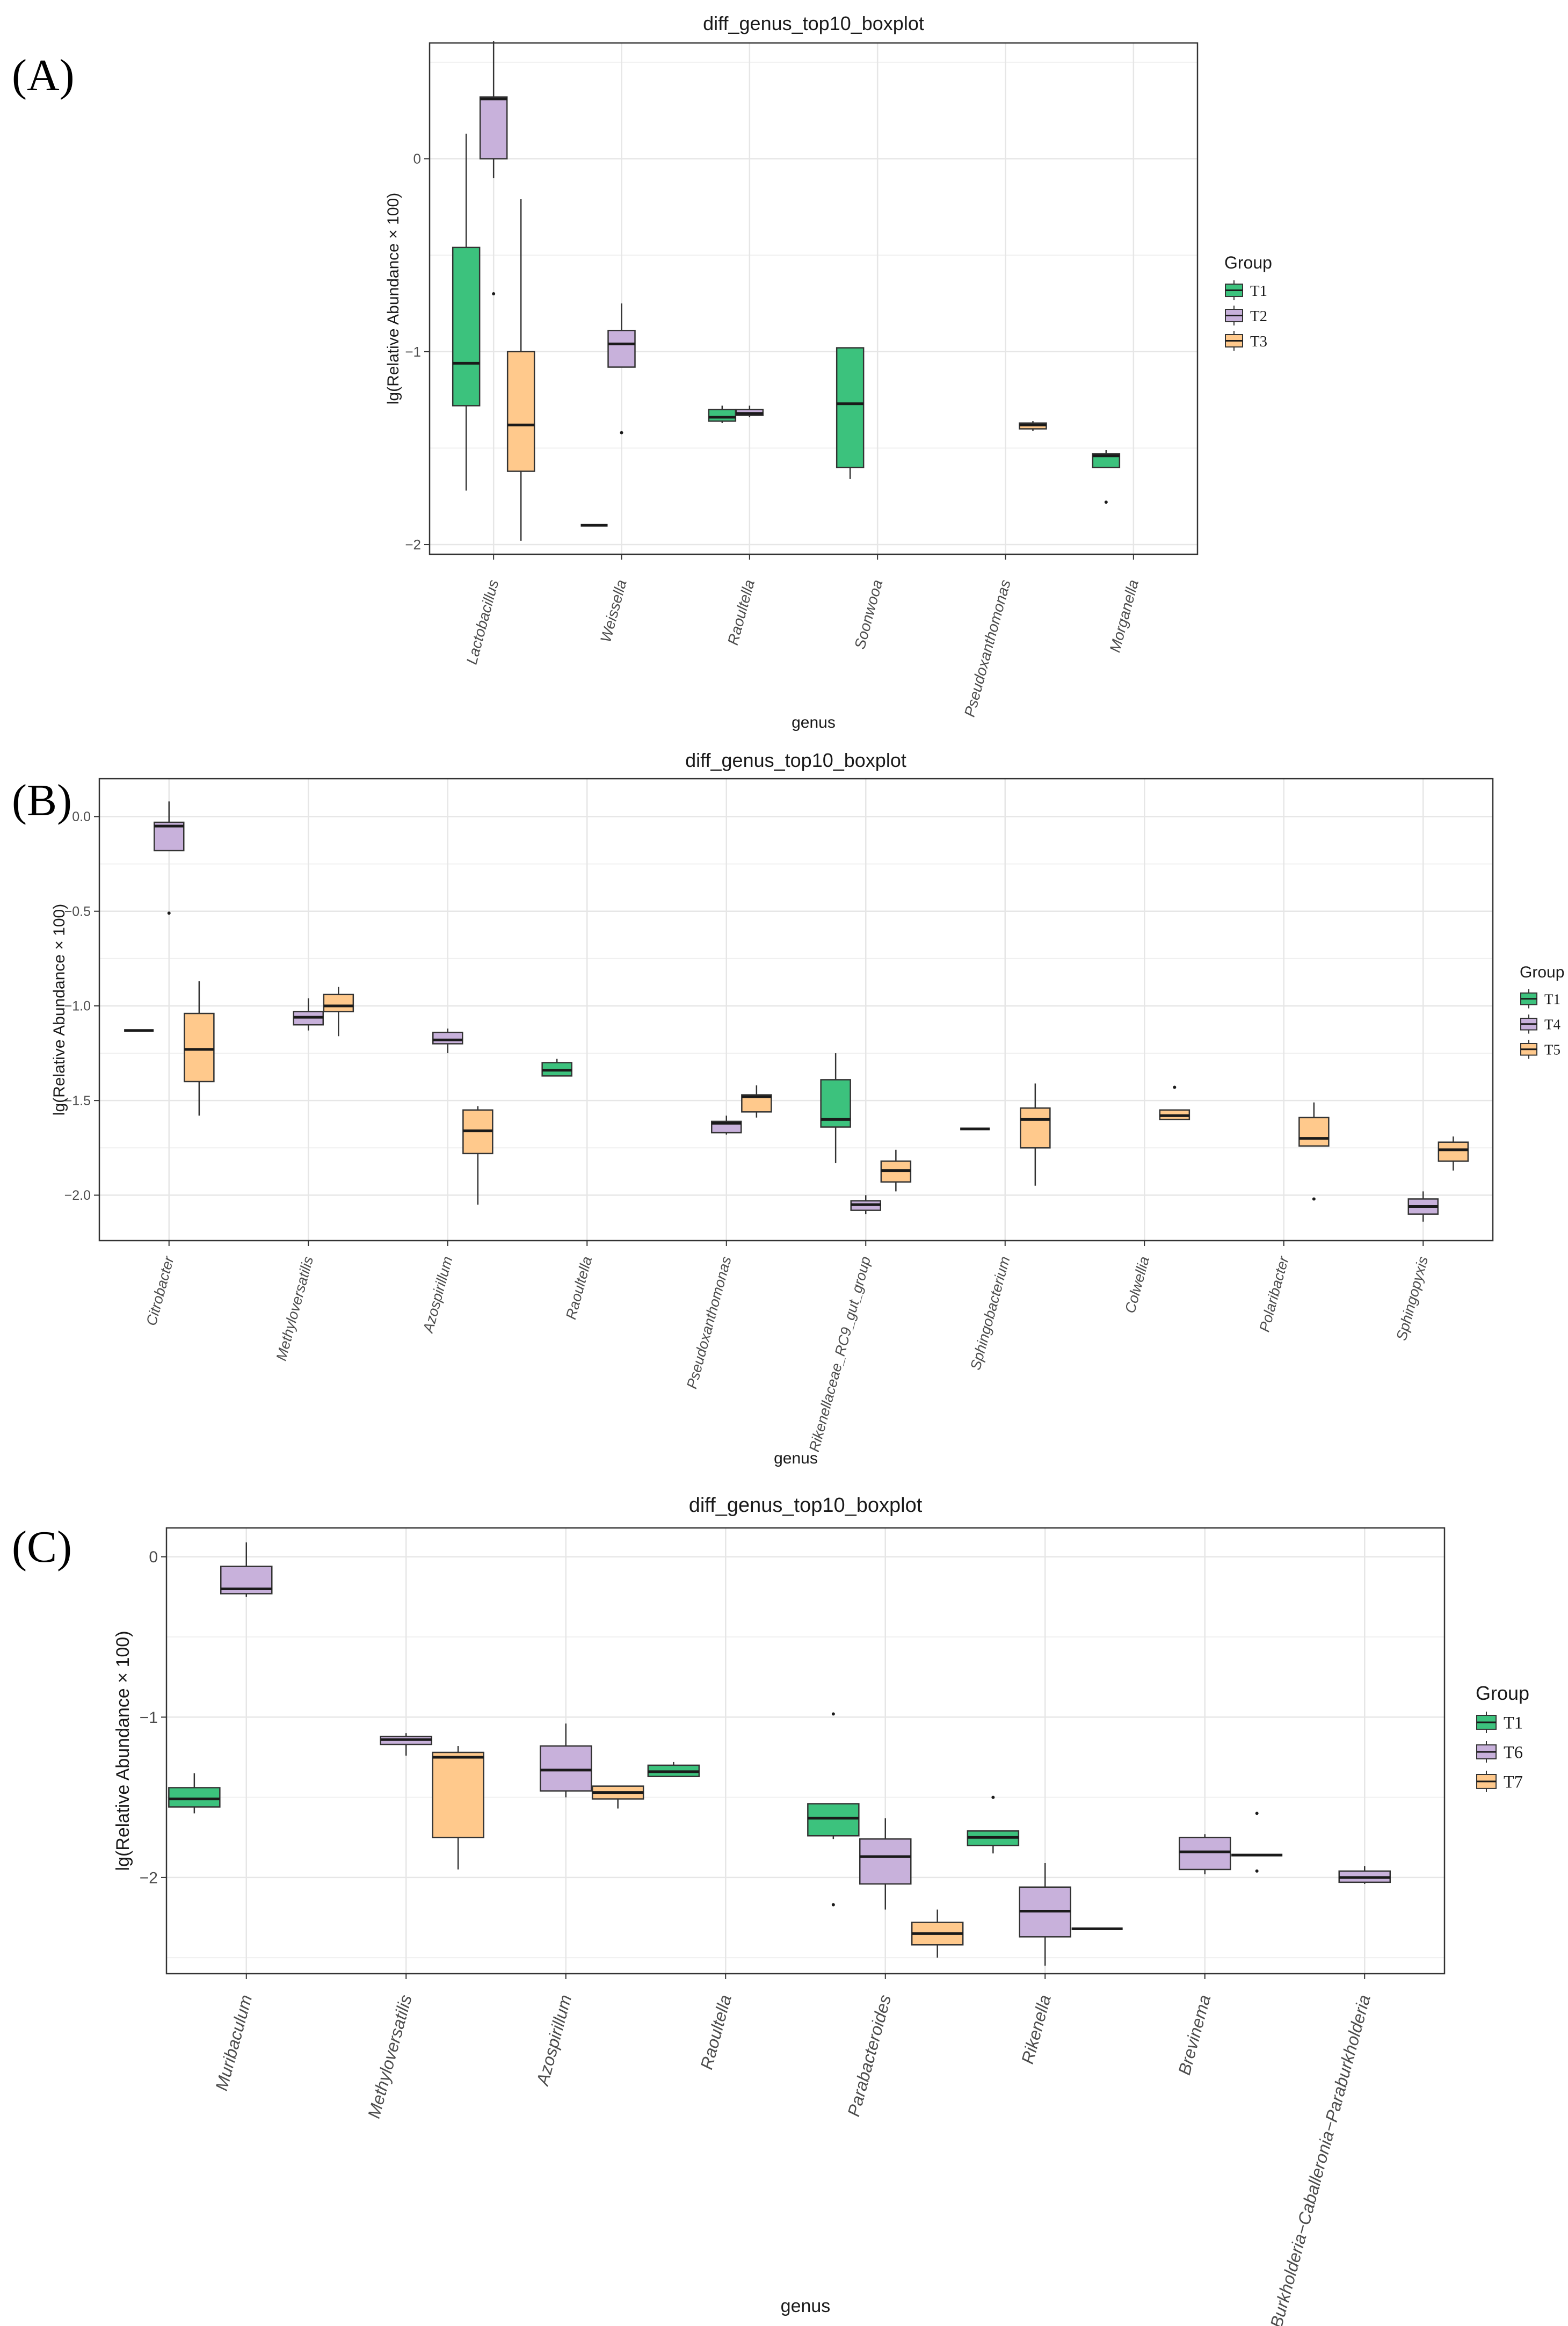 The image size is (1568, 2326). Describe the element at coordinates (840, 1354) in the screenshot. I see `x-tick-label-rikenellaceae-rc9-gut-group: Rikenellaceae_RC9_gut_group` at that location.